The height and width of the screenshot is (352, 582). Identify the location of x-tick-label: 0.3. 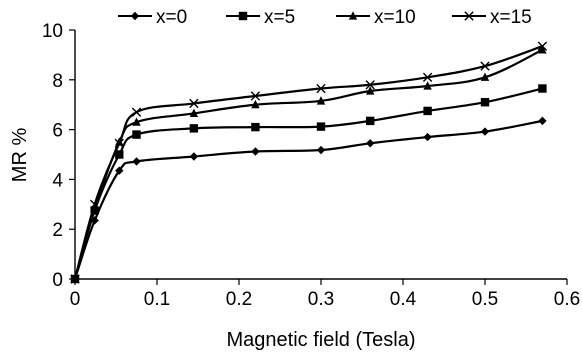
(321, 299).